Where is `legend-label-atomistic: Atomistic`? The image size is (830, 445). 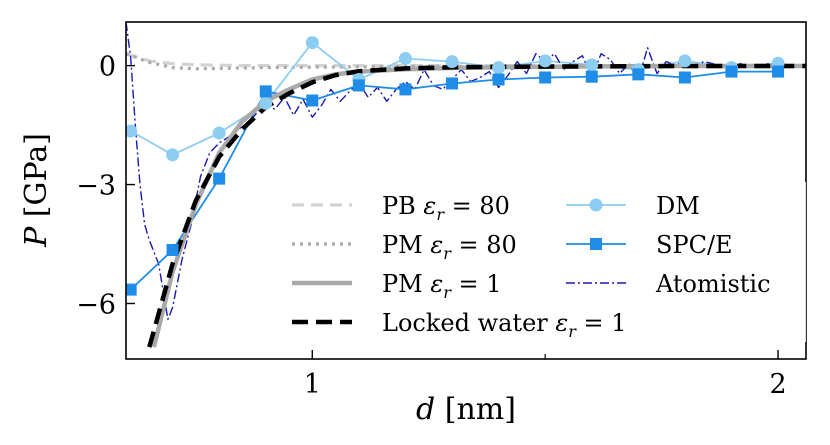
legend-label-atomistic: Atomistic is located at coordinates (713, 284).